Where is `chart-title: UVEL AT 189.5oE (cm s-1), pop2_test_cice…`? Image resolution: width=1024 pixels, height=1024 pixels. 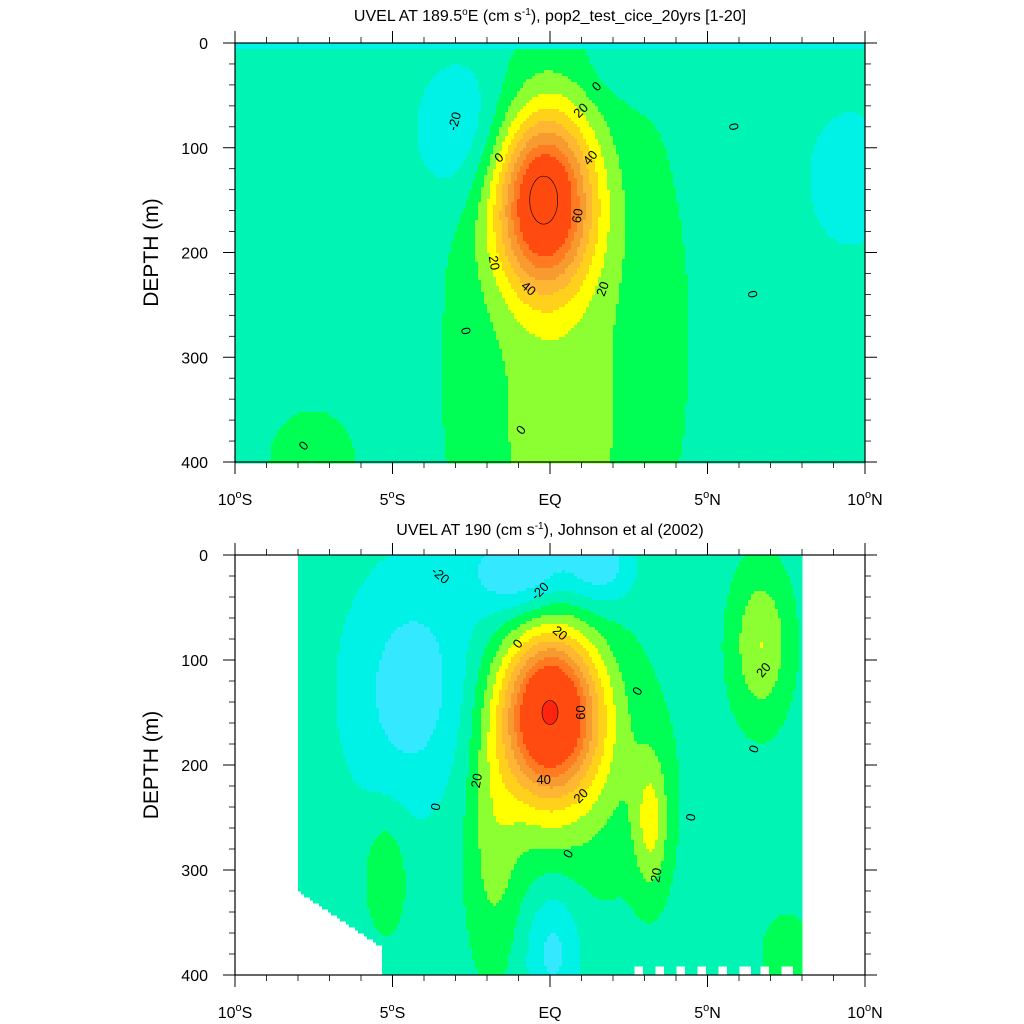
chart-title: UVEL AT 189.5oE (cm s-1), pop2_test_cice… is located at coordinates (550, 16).